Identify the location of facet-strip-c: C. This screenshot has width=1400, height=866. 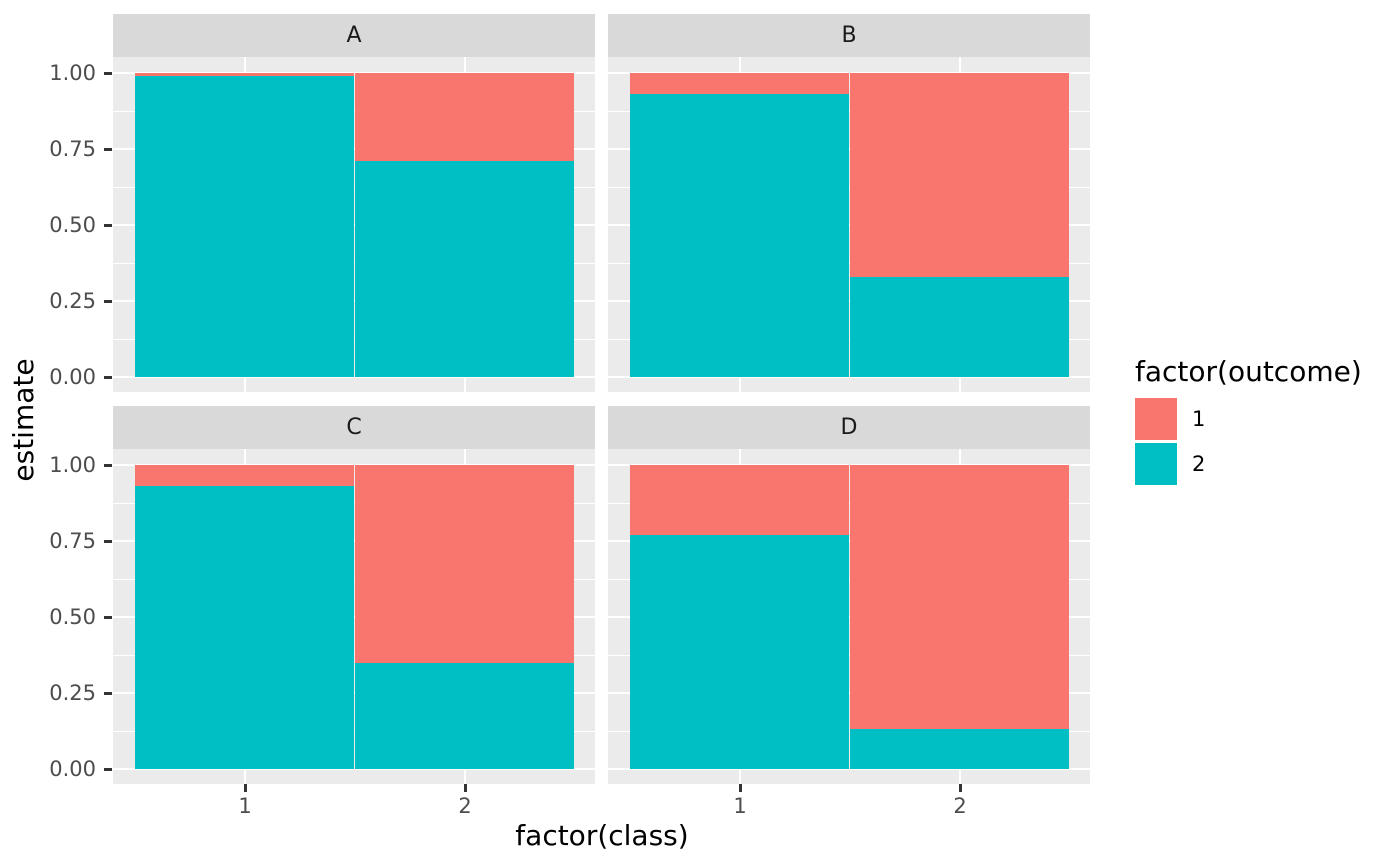
(354, 427).